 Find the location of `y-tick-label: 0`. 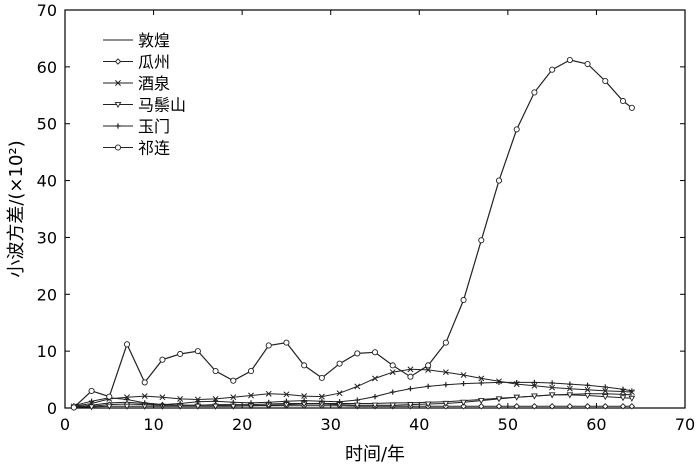

y-tick-label: 0 is located at coordinates (52, 408).